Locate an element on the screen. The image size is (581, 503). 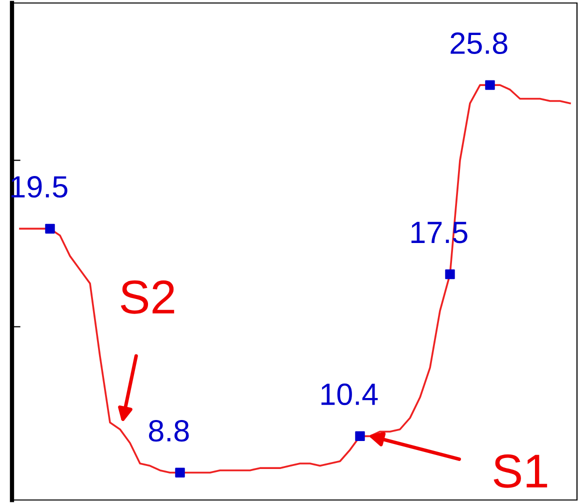
data-label: 25.8 is located at coordinates (479, 43).